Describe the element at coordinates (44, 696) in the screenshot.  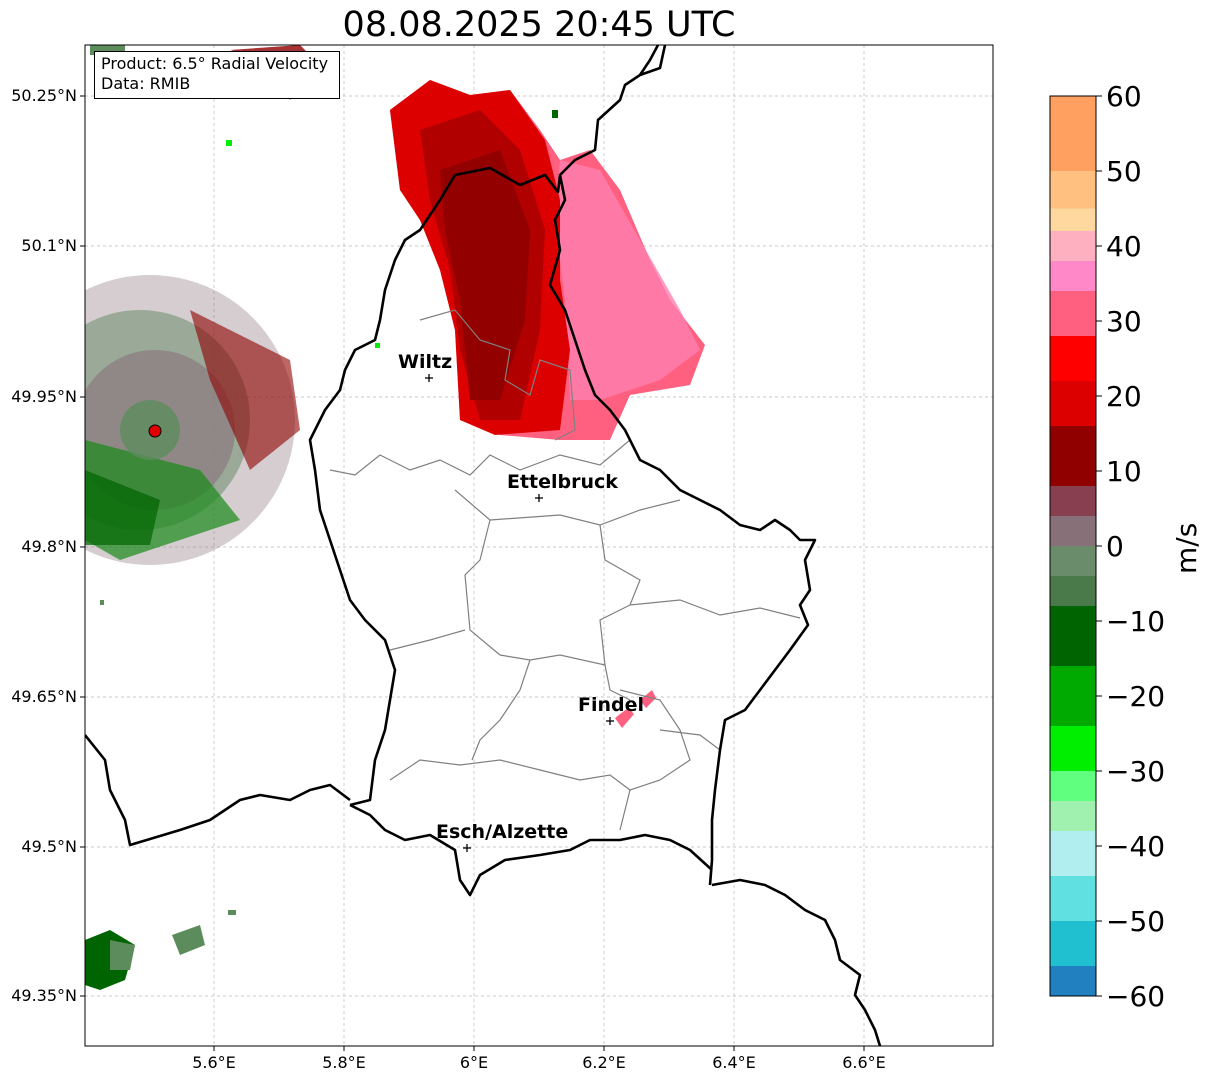
I see `y-tick-label: 49.65°N` at that location.